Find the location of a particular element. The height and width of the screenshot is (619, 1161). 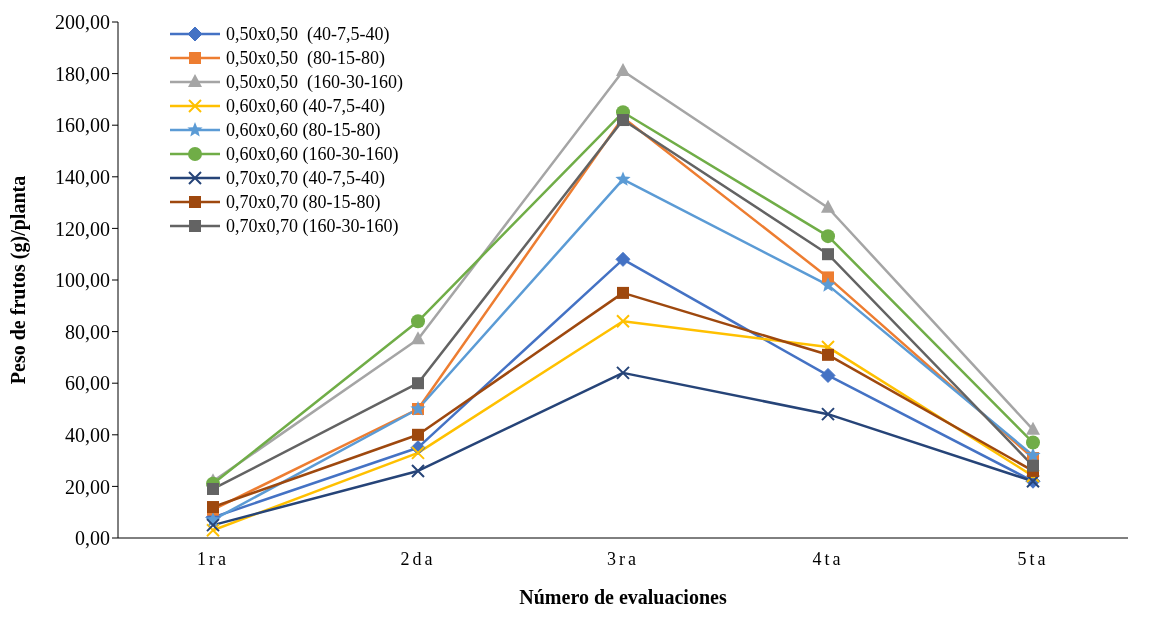

legend-label: 0,60x0,60 (40-7,5-40) is located at coordinates (305, 106).